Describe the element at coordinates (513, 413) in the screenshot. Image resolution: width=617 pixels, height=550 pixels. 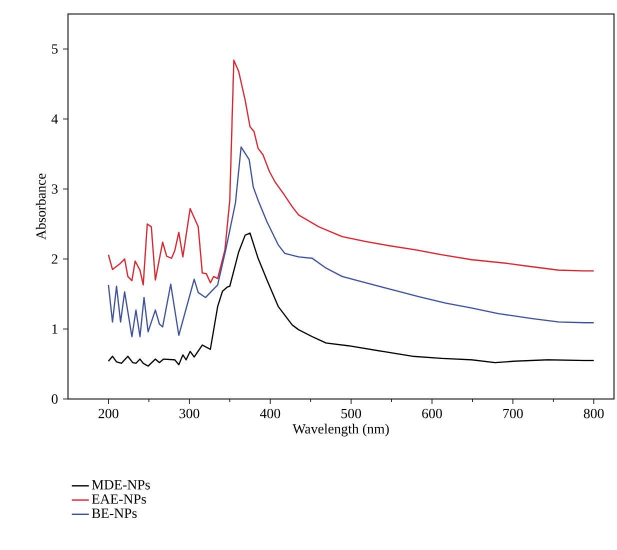
I see `x-tick-label: 700` at that location.